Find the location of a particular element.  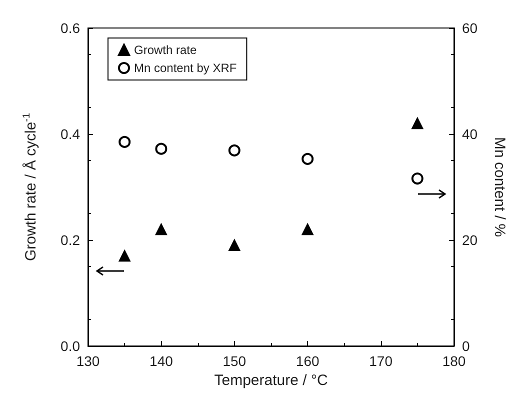

x-tick-label: 130 is located at coordinates (88, 361).